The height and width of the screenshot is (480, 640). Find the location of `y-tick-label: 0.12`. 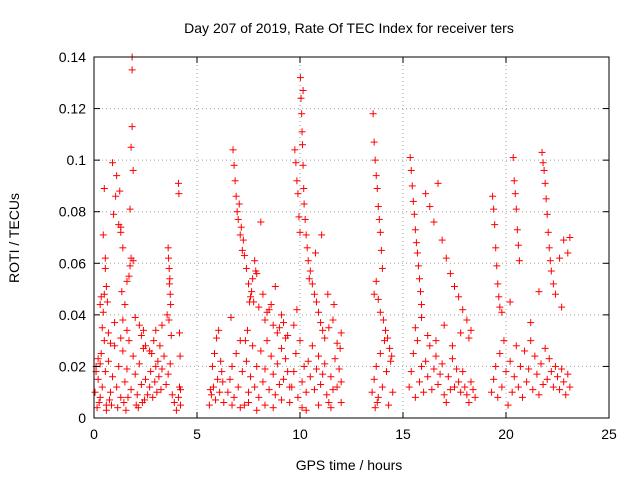

y-tick-label: 0.12 is located at coordinates (72, 109).